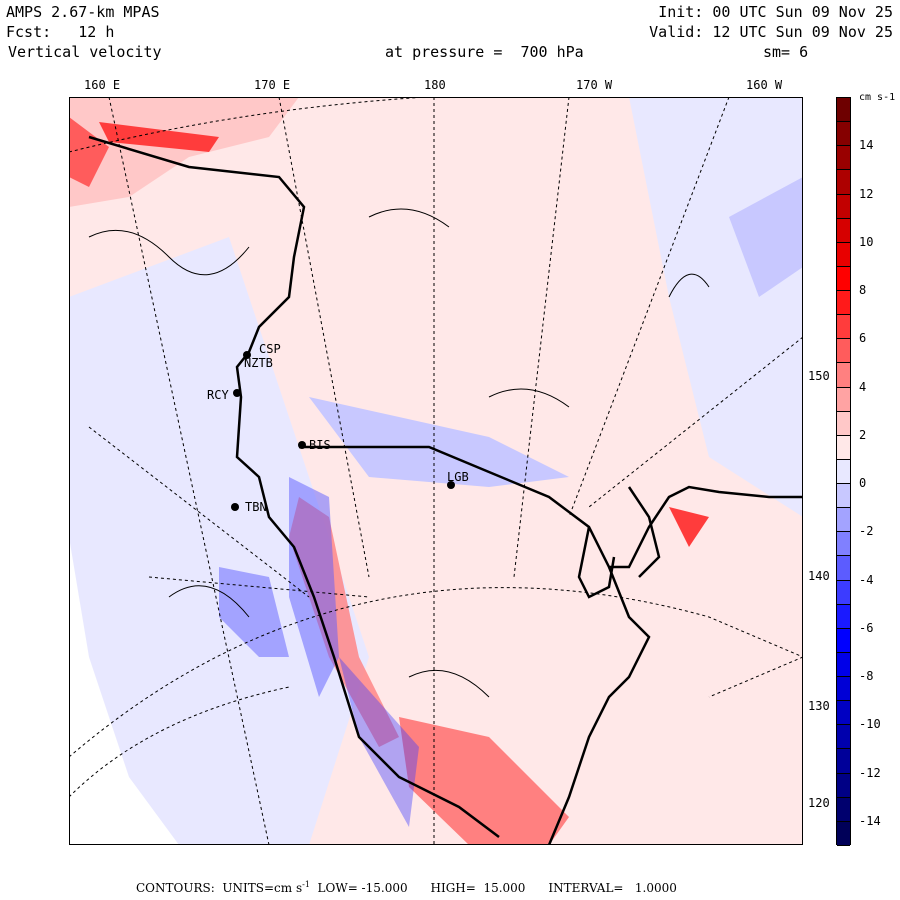  What do you see at coordinates (320, 445) in the screenshot?
I see `station-label: BIS` at bounding box center [320, 445].